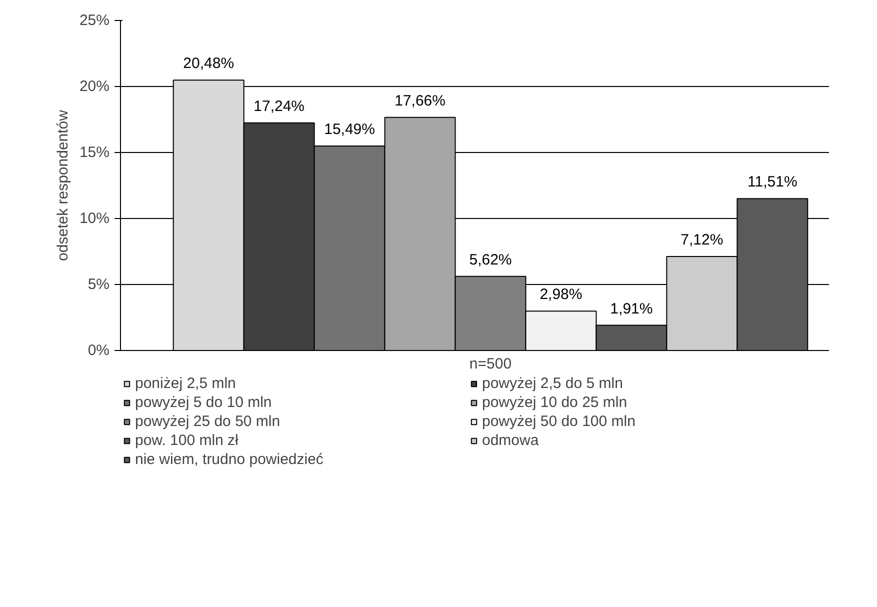  Describe the element at coordinates (208, 63) in the screenshot. I see `data-label: 20,48%` at that location.